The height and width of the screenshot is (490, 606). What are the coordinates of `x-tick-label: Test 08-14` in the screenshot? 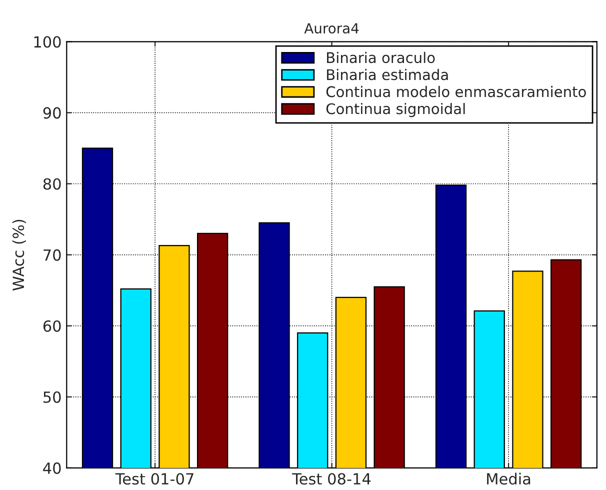 It's located at (331, 479).